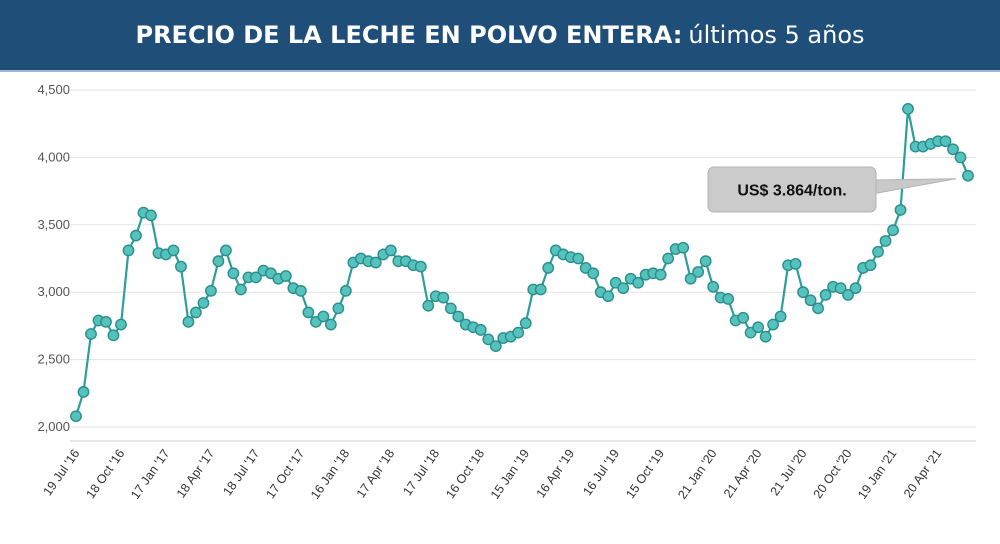  I want to click on x-tick-label: 17 Jan '17, so click(150, 474).